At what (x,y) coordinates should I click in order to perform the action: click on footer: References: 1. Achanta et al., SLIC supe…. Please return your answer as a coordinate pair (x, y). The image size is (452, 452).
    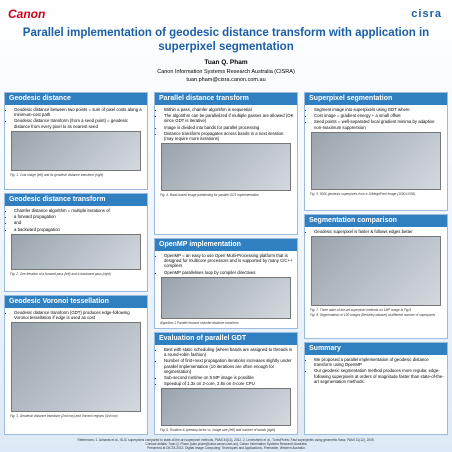
    Looking at the image, I should click on (226, 444).